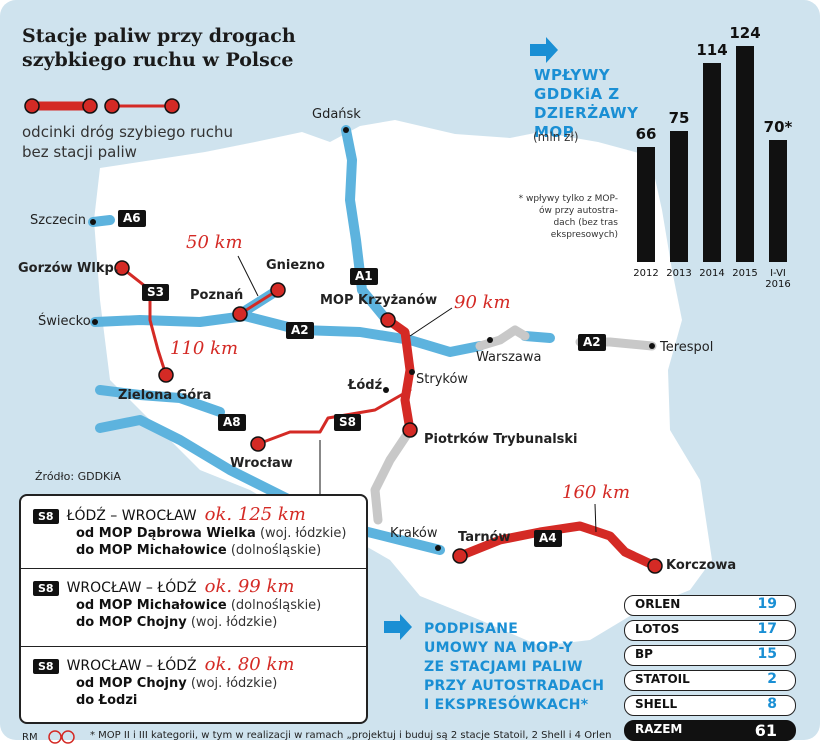 Image resolution: width=820 pixels, height=756 pixels. Describe the element at coordinates (745, 273) in the screenshot. I see `bar-category-label: 2015` at that location.